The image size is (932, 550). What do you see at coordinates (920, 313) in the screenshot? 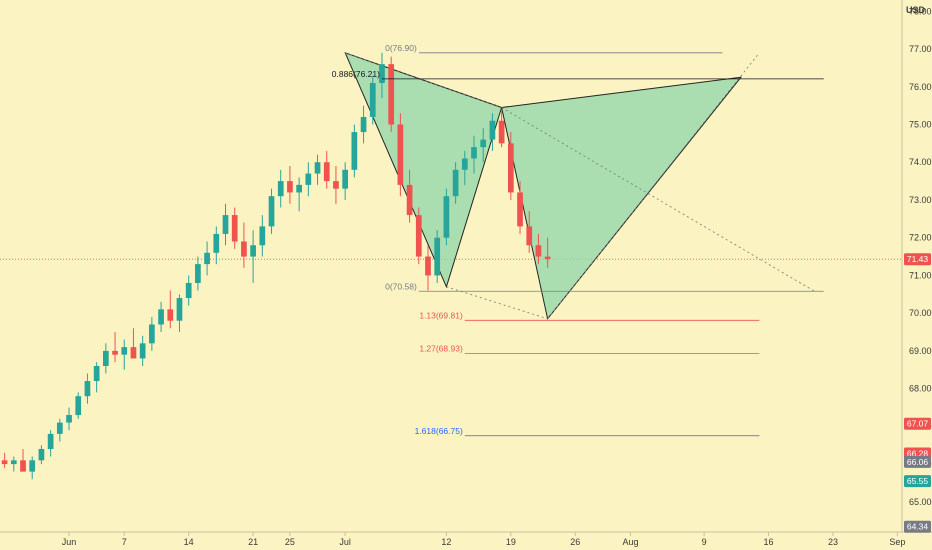
I see `y-tick-label: 70.00` at bounding box center [920, 313].